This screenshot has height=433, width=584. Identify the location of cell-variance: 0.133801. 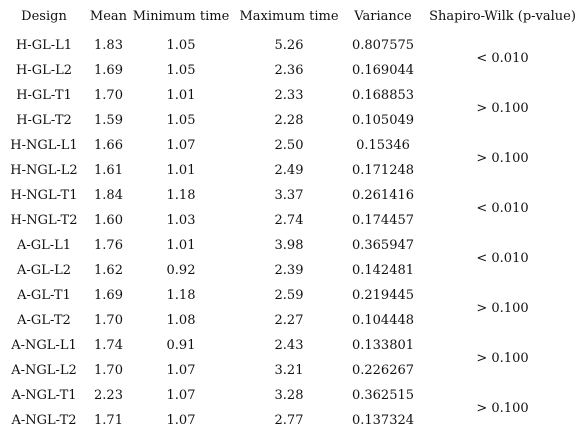
(383, 345).